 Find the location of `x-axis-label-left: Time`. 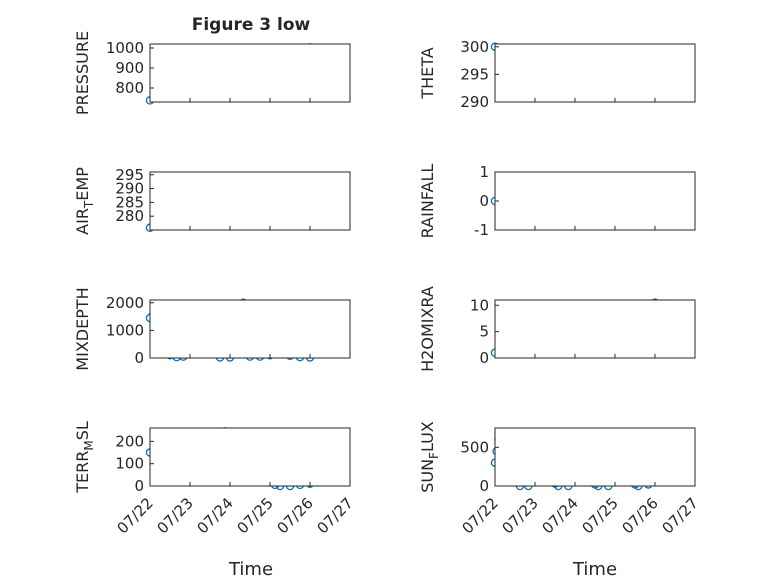

x-axis-label-left: Time is located at coordinates (250, 569).